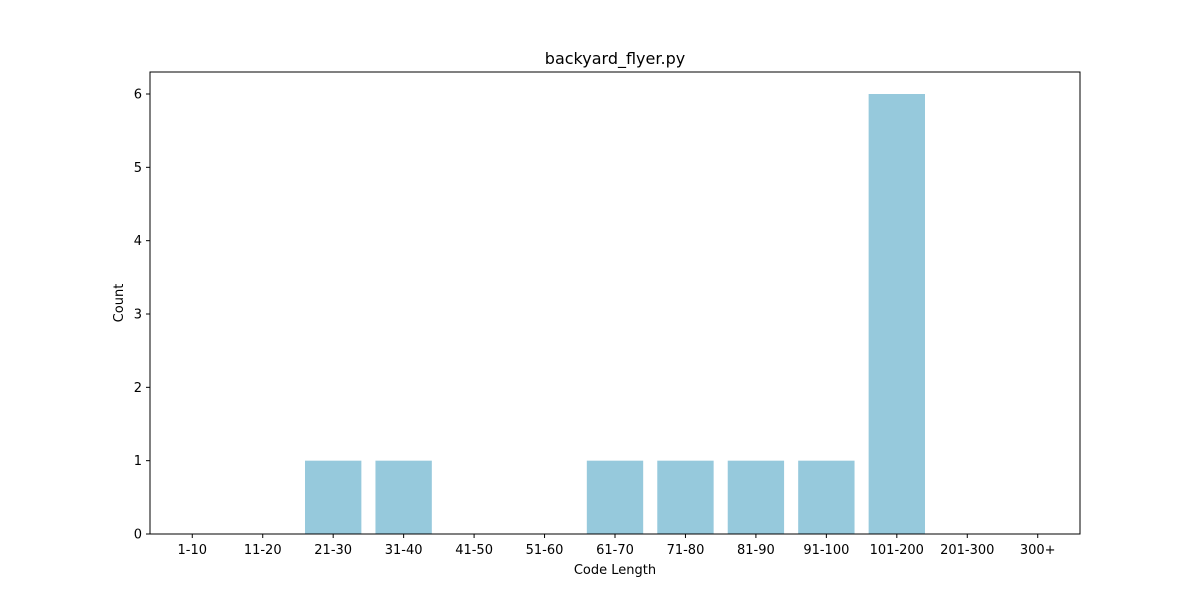 This screenshot has height=600, width=1200. What do you see at coordinates (967, 550) in the screenshot?
I see `x-tick-label: 201-300` at bounding box center [967, 550].